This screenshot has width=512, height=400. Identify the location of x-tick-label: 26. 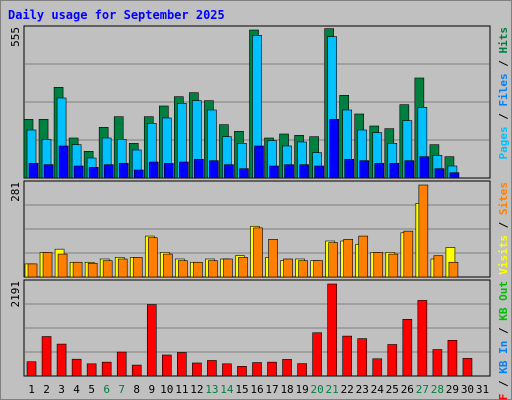
(407, 389).